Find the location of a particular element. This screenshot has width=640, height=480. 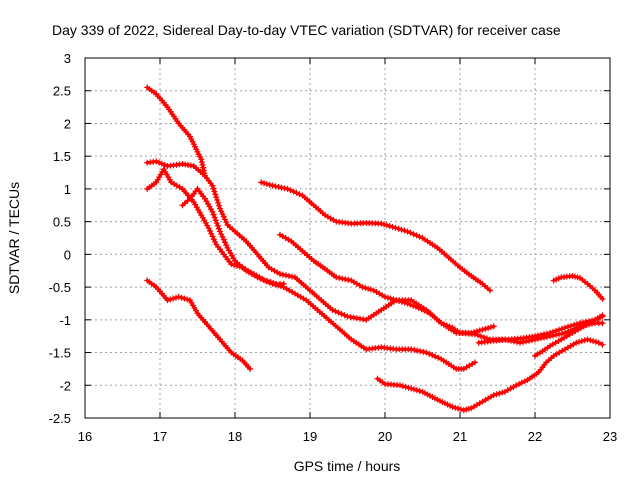

y-tick-label: 2 is located at coordinates (67, 123).